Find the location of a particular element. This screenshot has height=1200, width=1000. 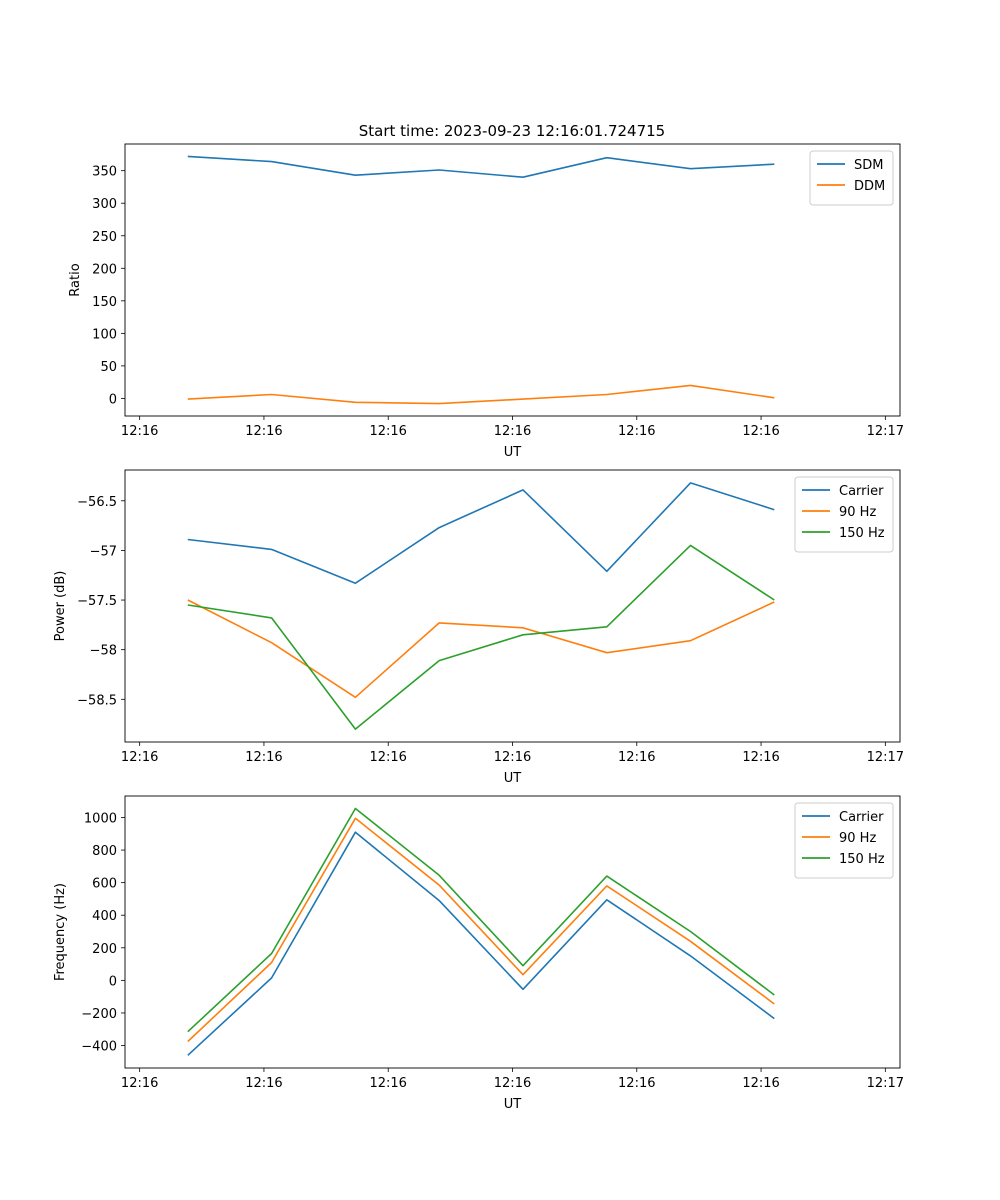

y-tick-label: 50 is located at coordinates (108, 367).